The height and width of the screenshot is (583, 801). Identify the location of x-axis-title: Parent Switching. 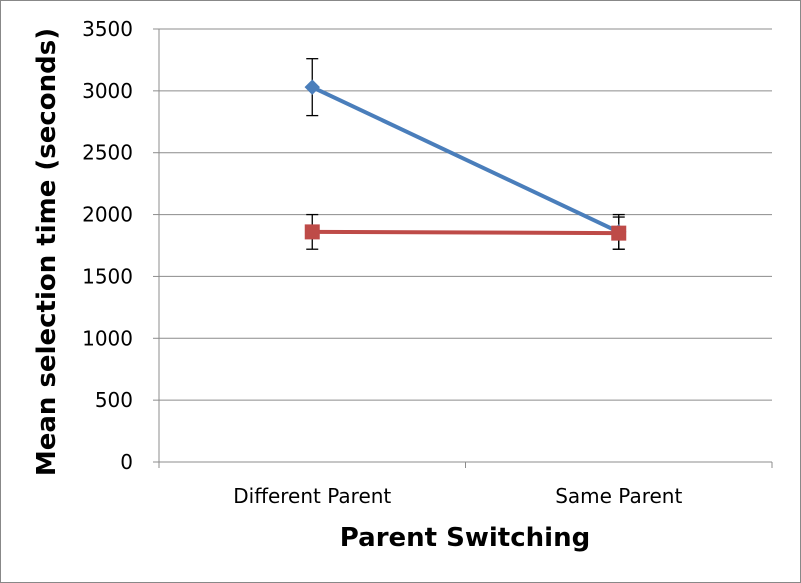
(465, 538).